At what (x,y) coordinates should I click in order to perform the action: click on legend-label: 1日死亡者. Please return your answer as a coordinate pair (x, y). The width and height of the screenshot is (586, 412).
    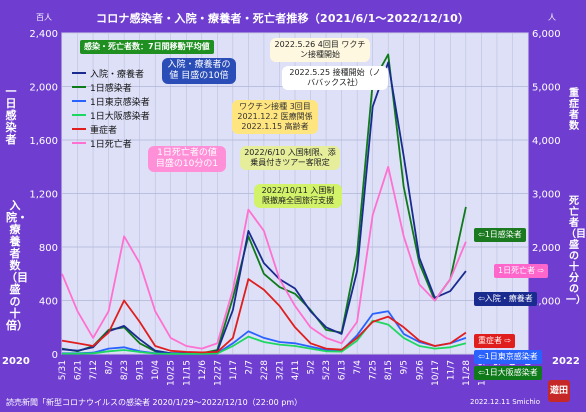
    Looking at the image, I should click on (111, 144).